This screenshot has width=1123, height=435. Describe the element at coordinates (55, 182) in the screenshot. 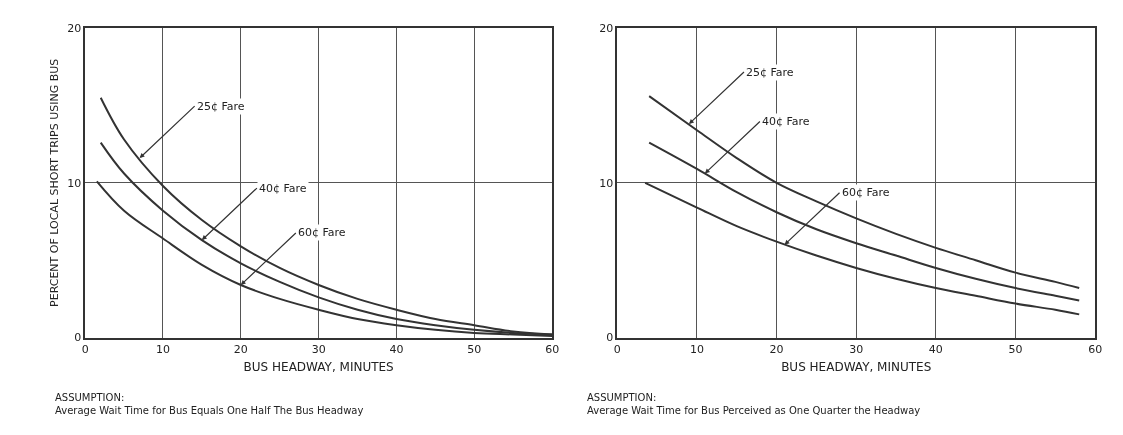

I see `y-axis-title: PERCENT OF LOCAL SHORT TRIPS USING BUS` at that location.